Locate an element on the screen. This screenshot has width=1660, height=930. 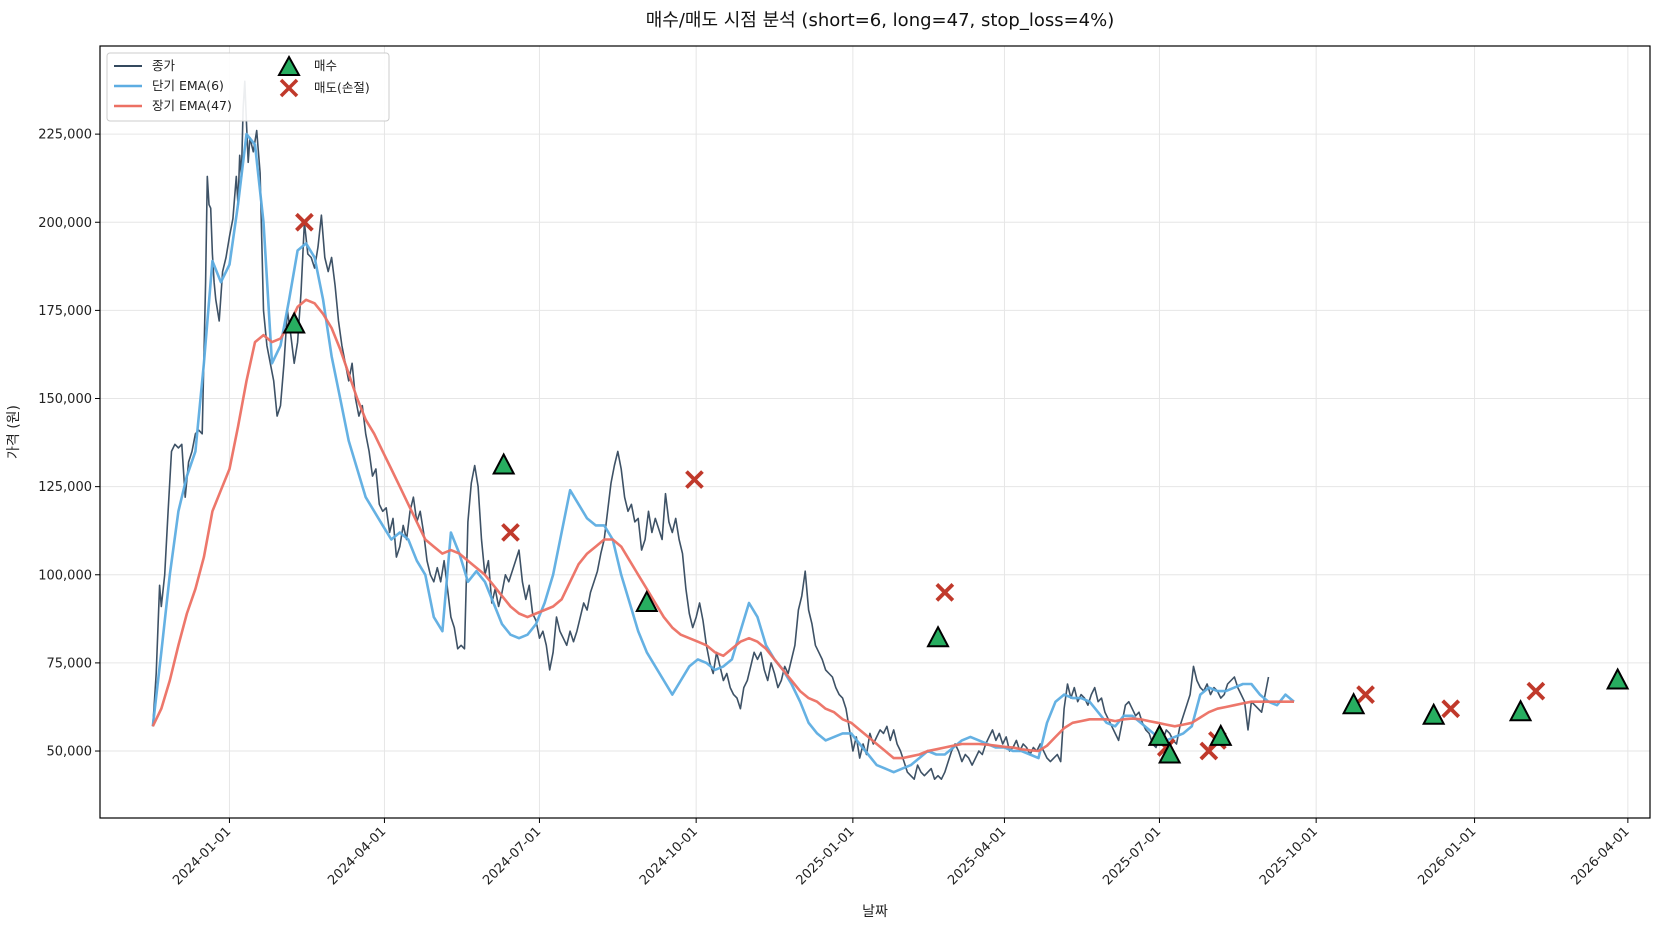
y-tick-label: 200,000 is located at coordinates (65, 223).